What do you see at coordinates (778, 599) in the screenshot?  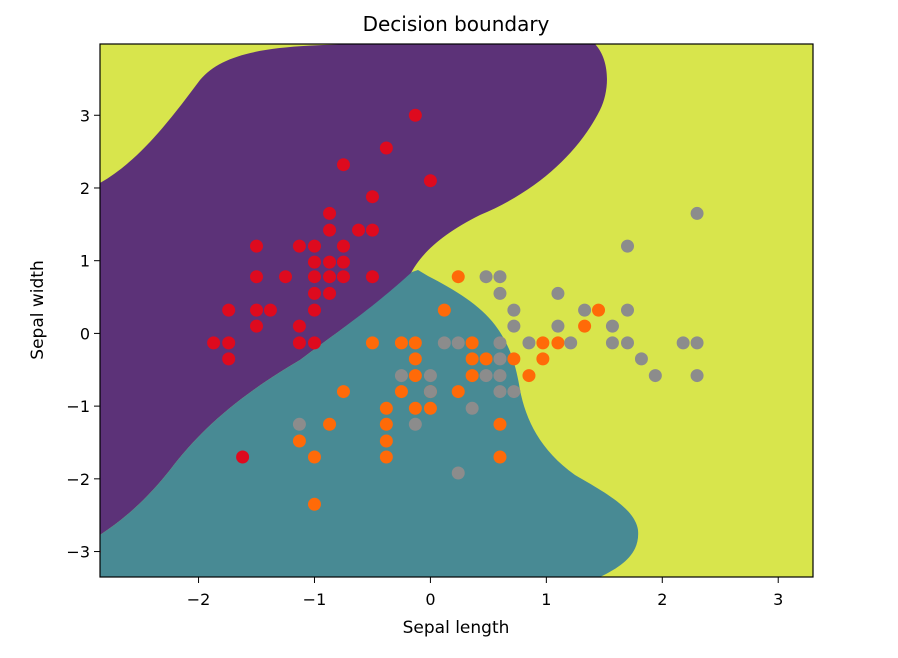 I see `x-tick-label: 3` at bounding box center [778, 599].